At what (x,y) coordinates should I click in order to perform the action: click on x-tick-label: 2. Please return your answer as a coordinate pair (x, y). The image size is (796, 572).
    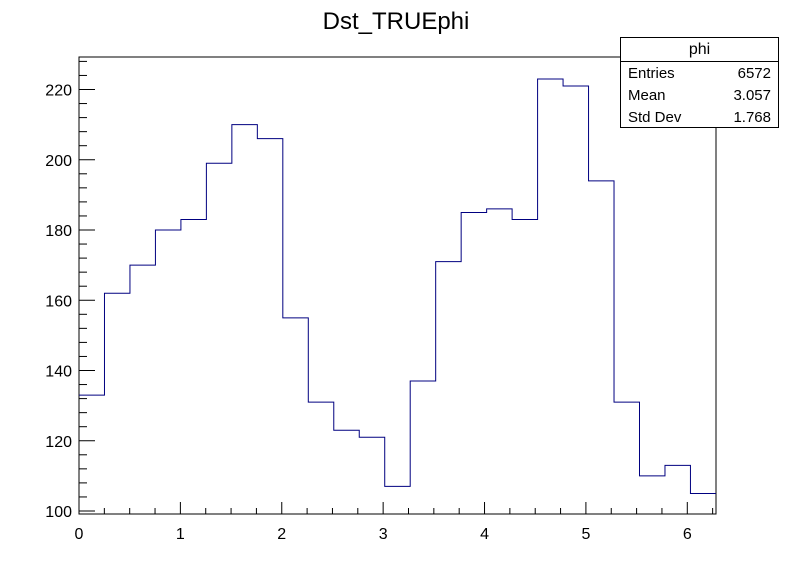
    Looking at the image, I should click on (281, 534).